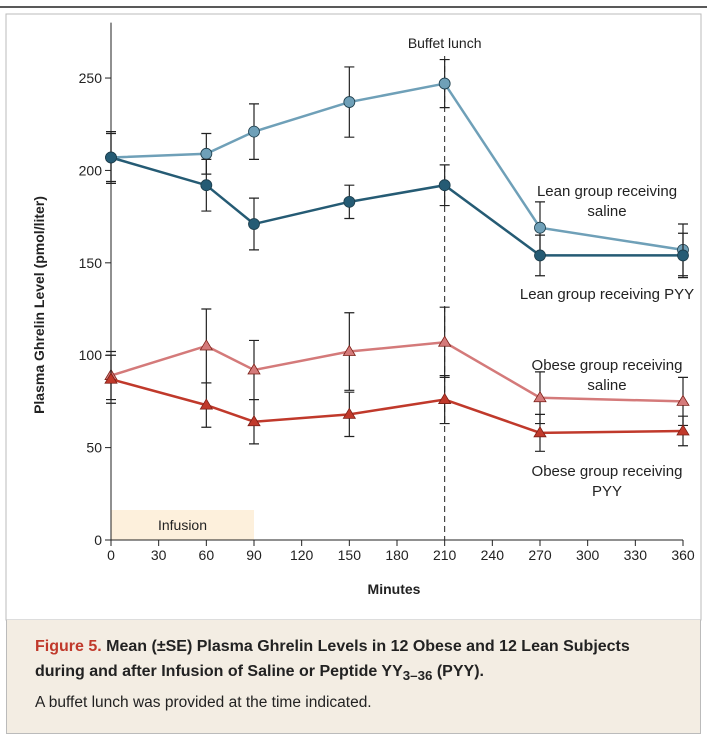 Image resolution: width=707 pixels, height=743 pixels. Describe the element at coordinates (39, 305) in the screenshot. I see `y-axis-label: Plasma Ghrelin Level (pmol/liter)` at that location.